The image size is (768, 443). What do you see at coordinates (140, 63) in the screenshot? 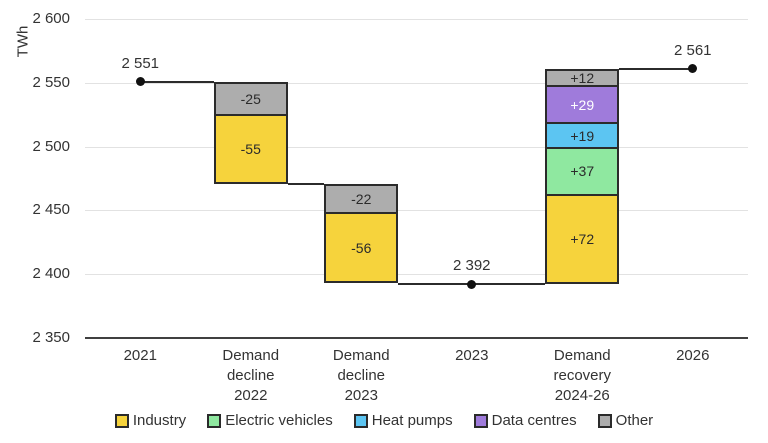
I see `data-point-value-label: 2 551` at bounding box center [140, 63].